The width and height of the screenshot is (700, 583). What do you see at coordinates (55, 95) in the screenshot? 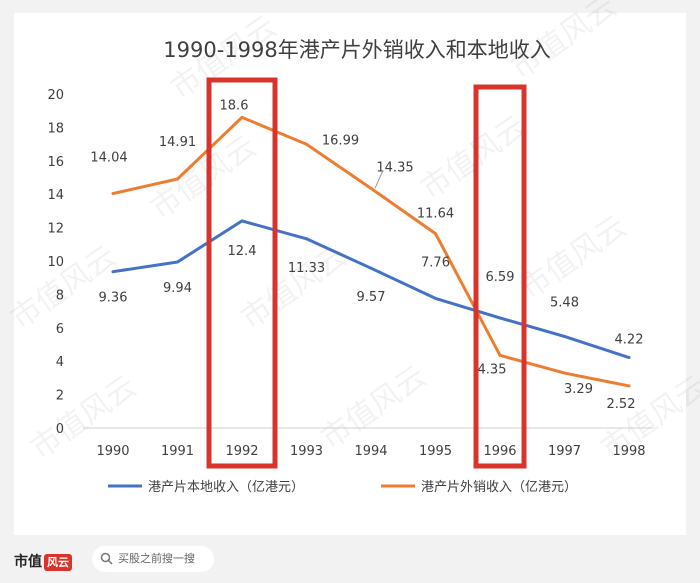
I see `y-tick-label: 20` at bounding box center [55, 95].